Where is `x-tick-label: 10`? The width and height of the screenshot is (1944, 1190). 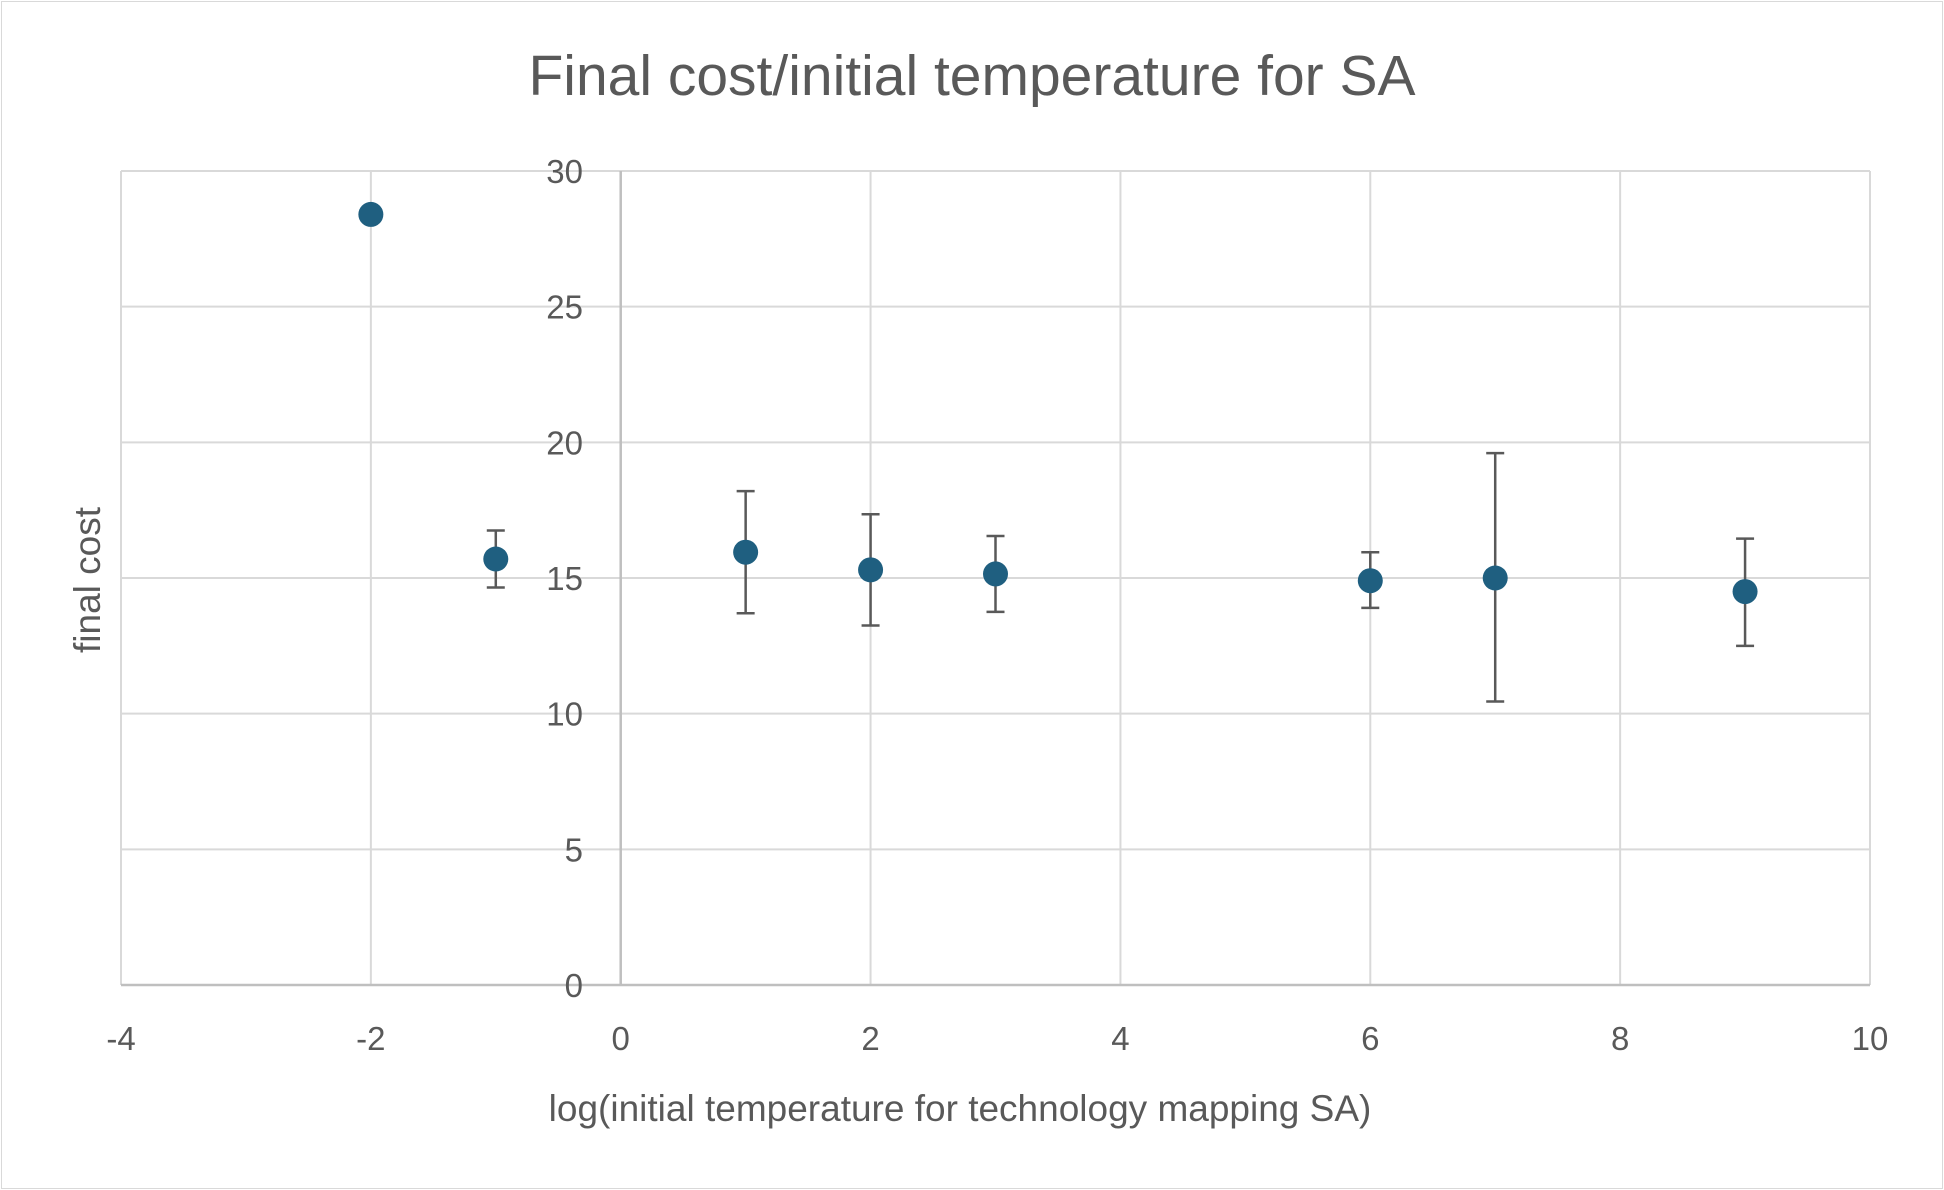 x-tick-label: 10 is located at coordinates (1870, 1038).